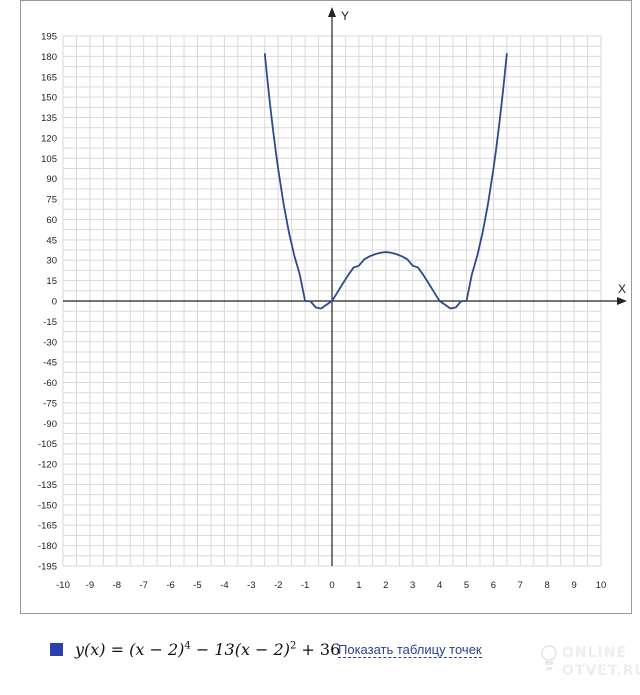 This screenshot has width=640, height=695. Describe the element at coordinates (130, 649) in the screenshot. I see `formula-lhs: y(x) = (x − 2)` at that location.